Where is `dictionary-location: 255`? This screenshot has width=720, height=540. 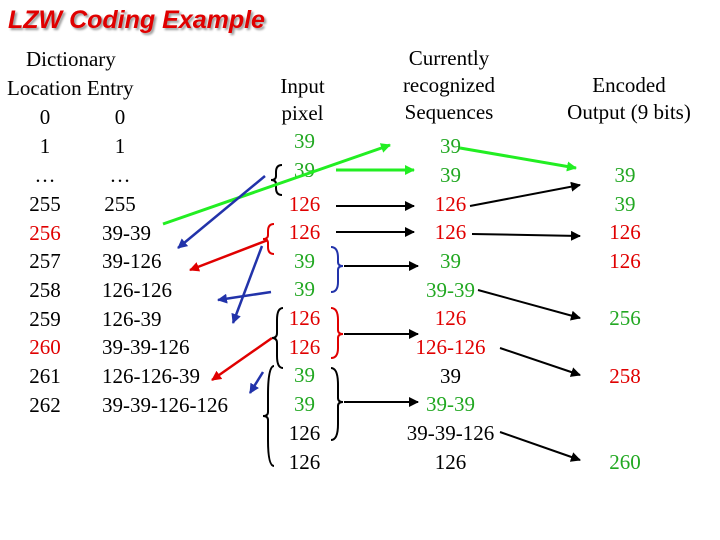 dictionary-location: 255 is located at coordinates (45, 204).